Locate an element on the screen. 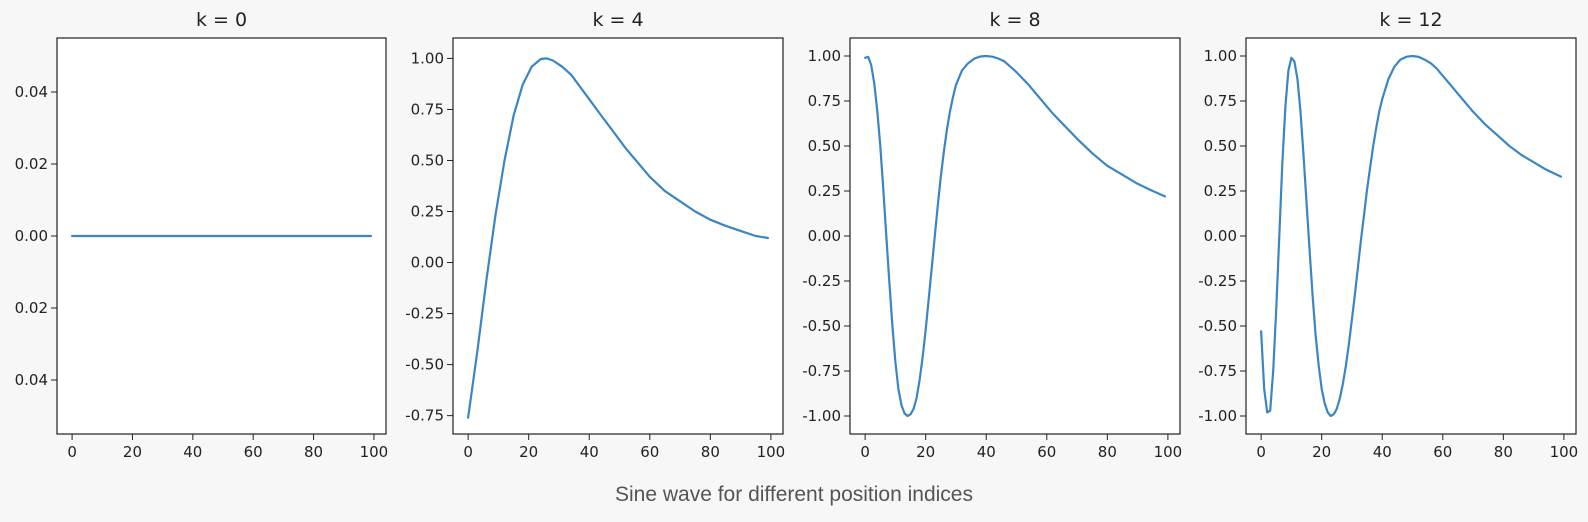 The width and height of the screenshot is (1588, 522). subplot-title: k = 0 is located at coordinates (221, 20).